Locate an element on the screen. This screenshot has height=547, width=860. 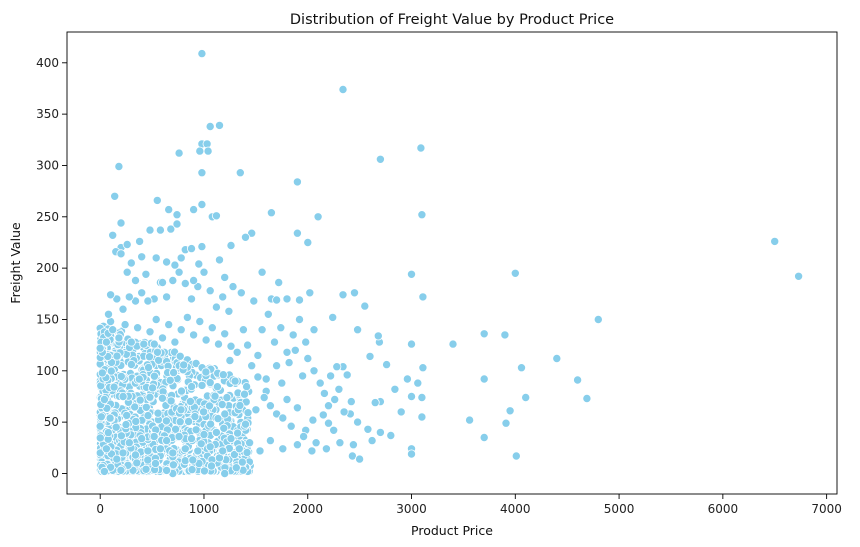
y-tick-label: 200 is located at coordinates (47, 268).